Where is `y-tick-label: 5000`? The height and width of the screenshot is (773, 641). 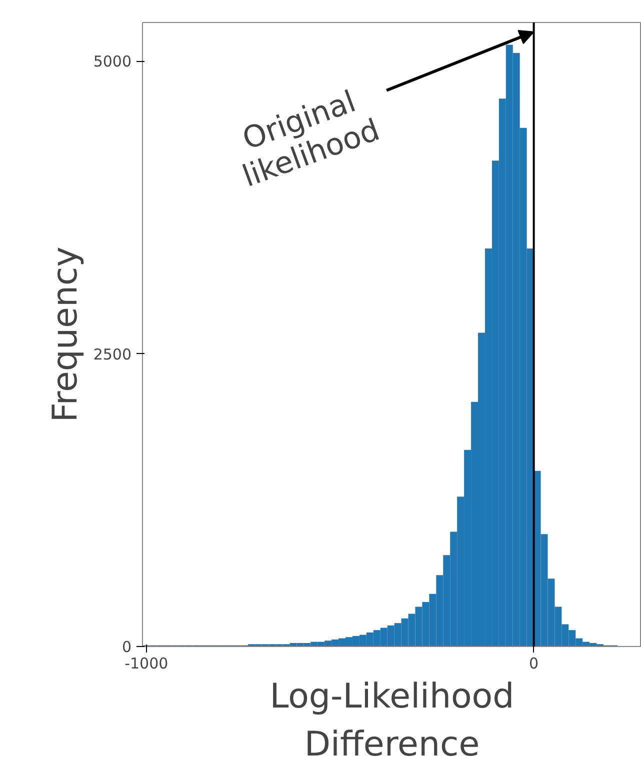 y-tick-label: 5000 is located at coordinates (112, 61).